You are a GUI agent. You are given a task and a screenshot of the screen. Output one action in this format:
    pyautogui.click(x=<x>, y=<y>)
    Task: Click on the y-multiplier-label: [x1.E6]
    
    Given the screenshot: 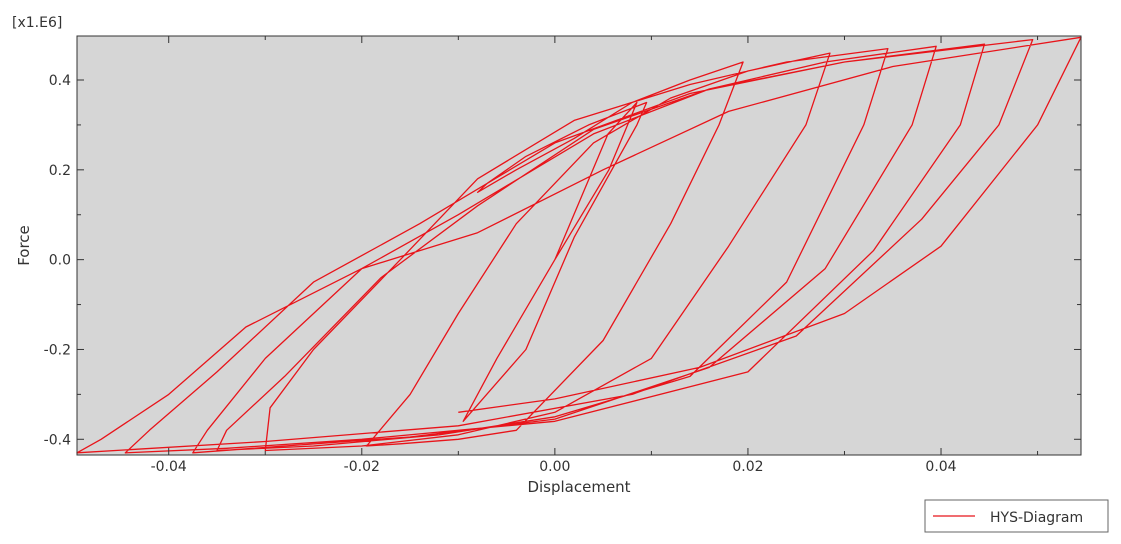 What is the action you would take?
    pyautogui.click(x=37, y=23)
    